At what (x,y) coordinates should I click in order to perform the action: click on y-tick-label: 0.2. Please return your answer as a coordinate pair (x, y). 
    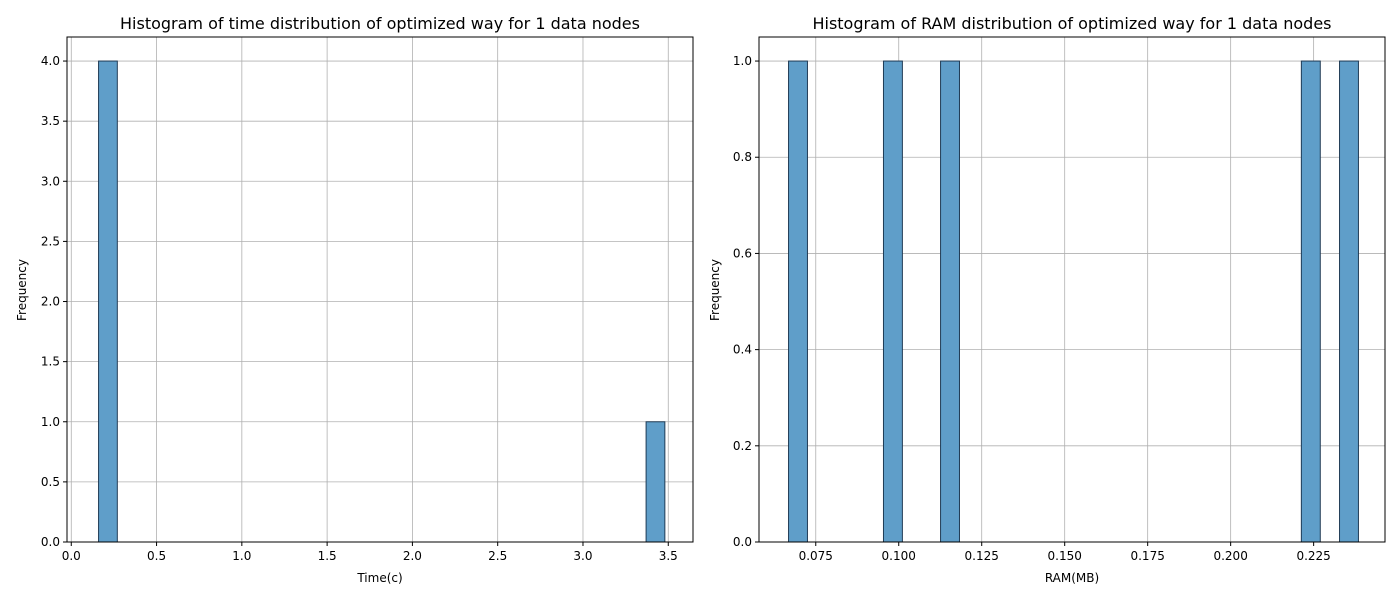
    Looking at the image, I should click on (742, 446).